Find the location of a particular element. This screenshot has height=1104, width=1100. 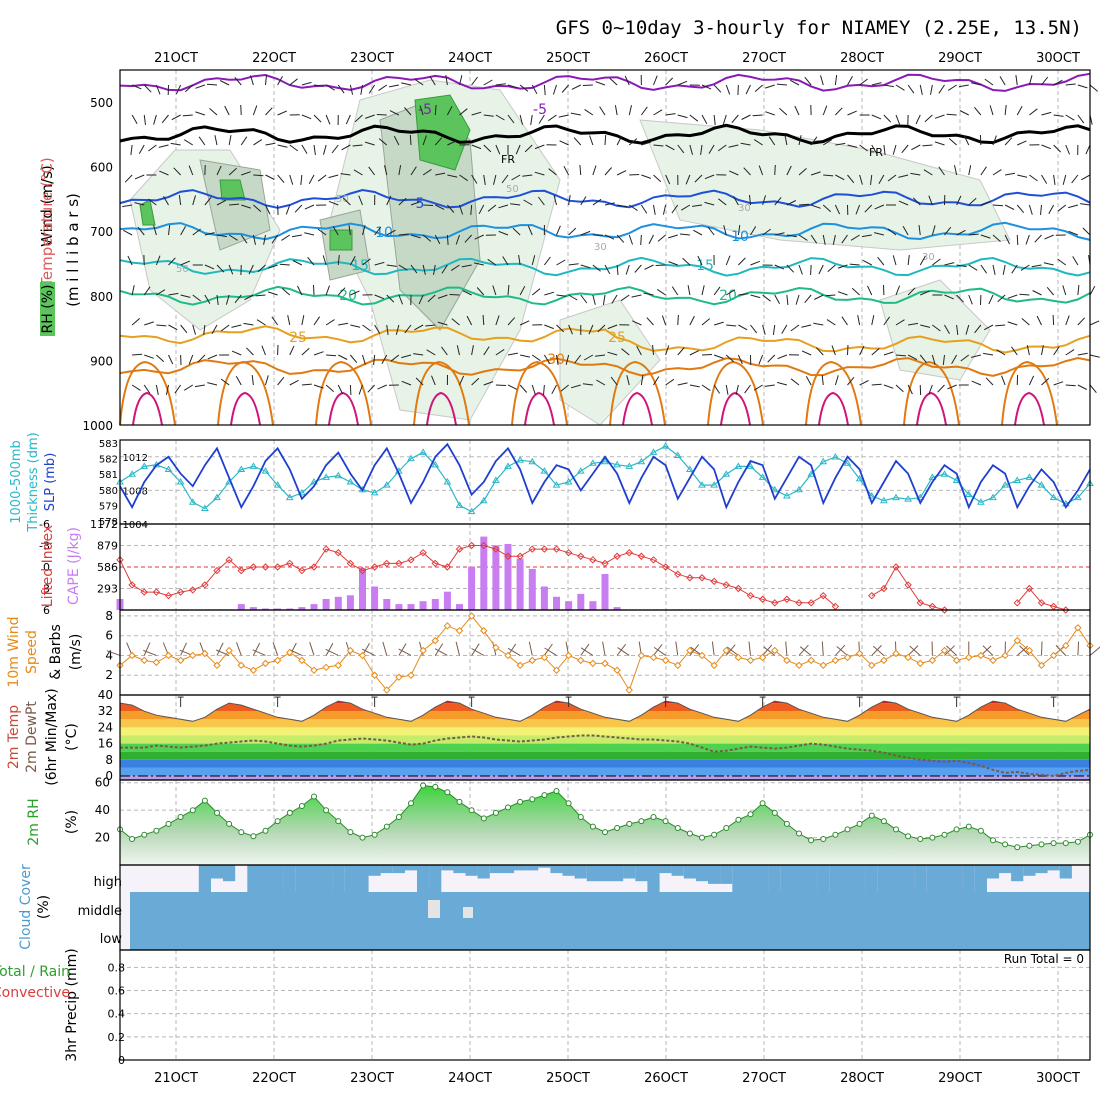

thickness-tick: 580 is located at coordinates (108, 491).